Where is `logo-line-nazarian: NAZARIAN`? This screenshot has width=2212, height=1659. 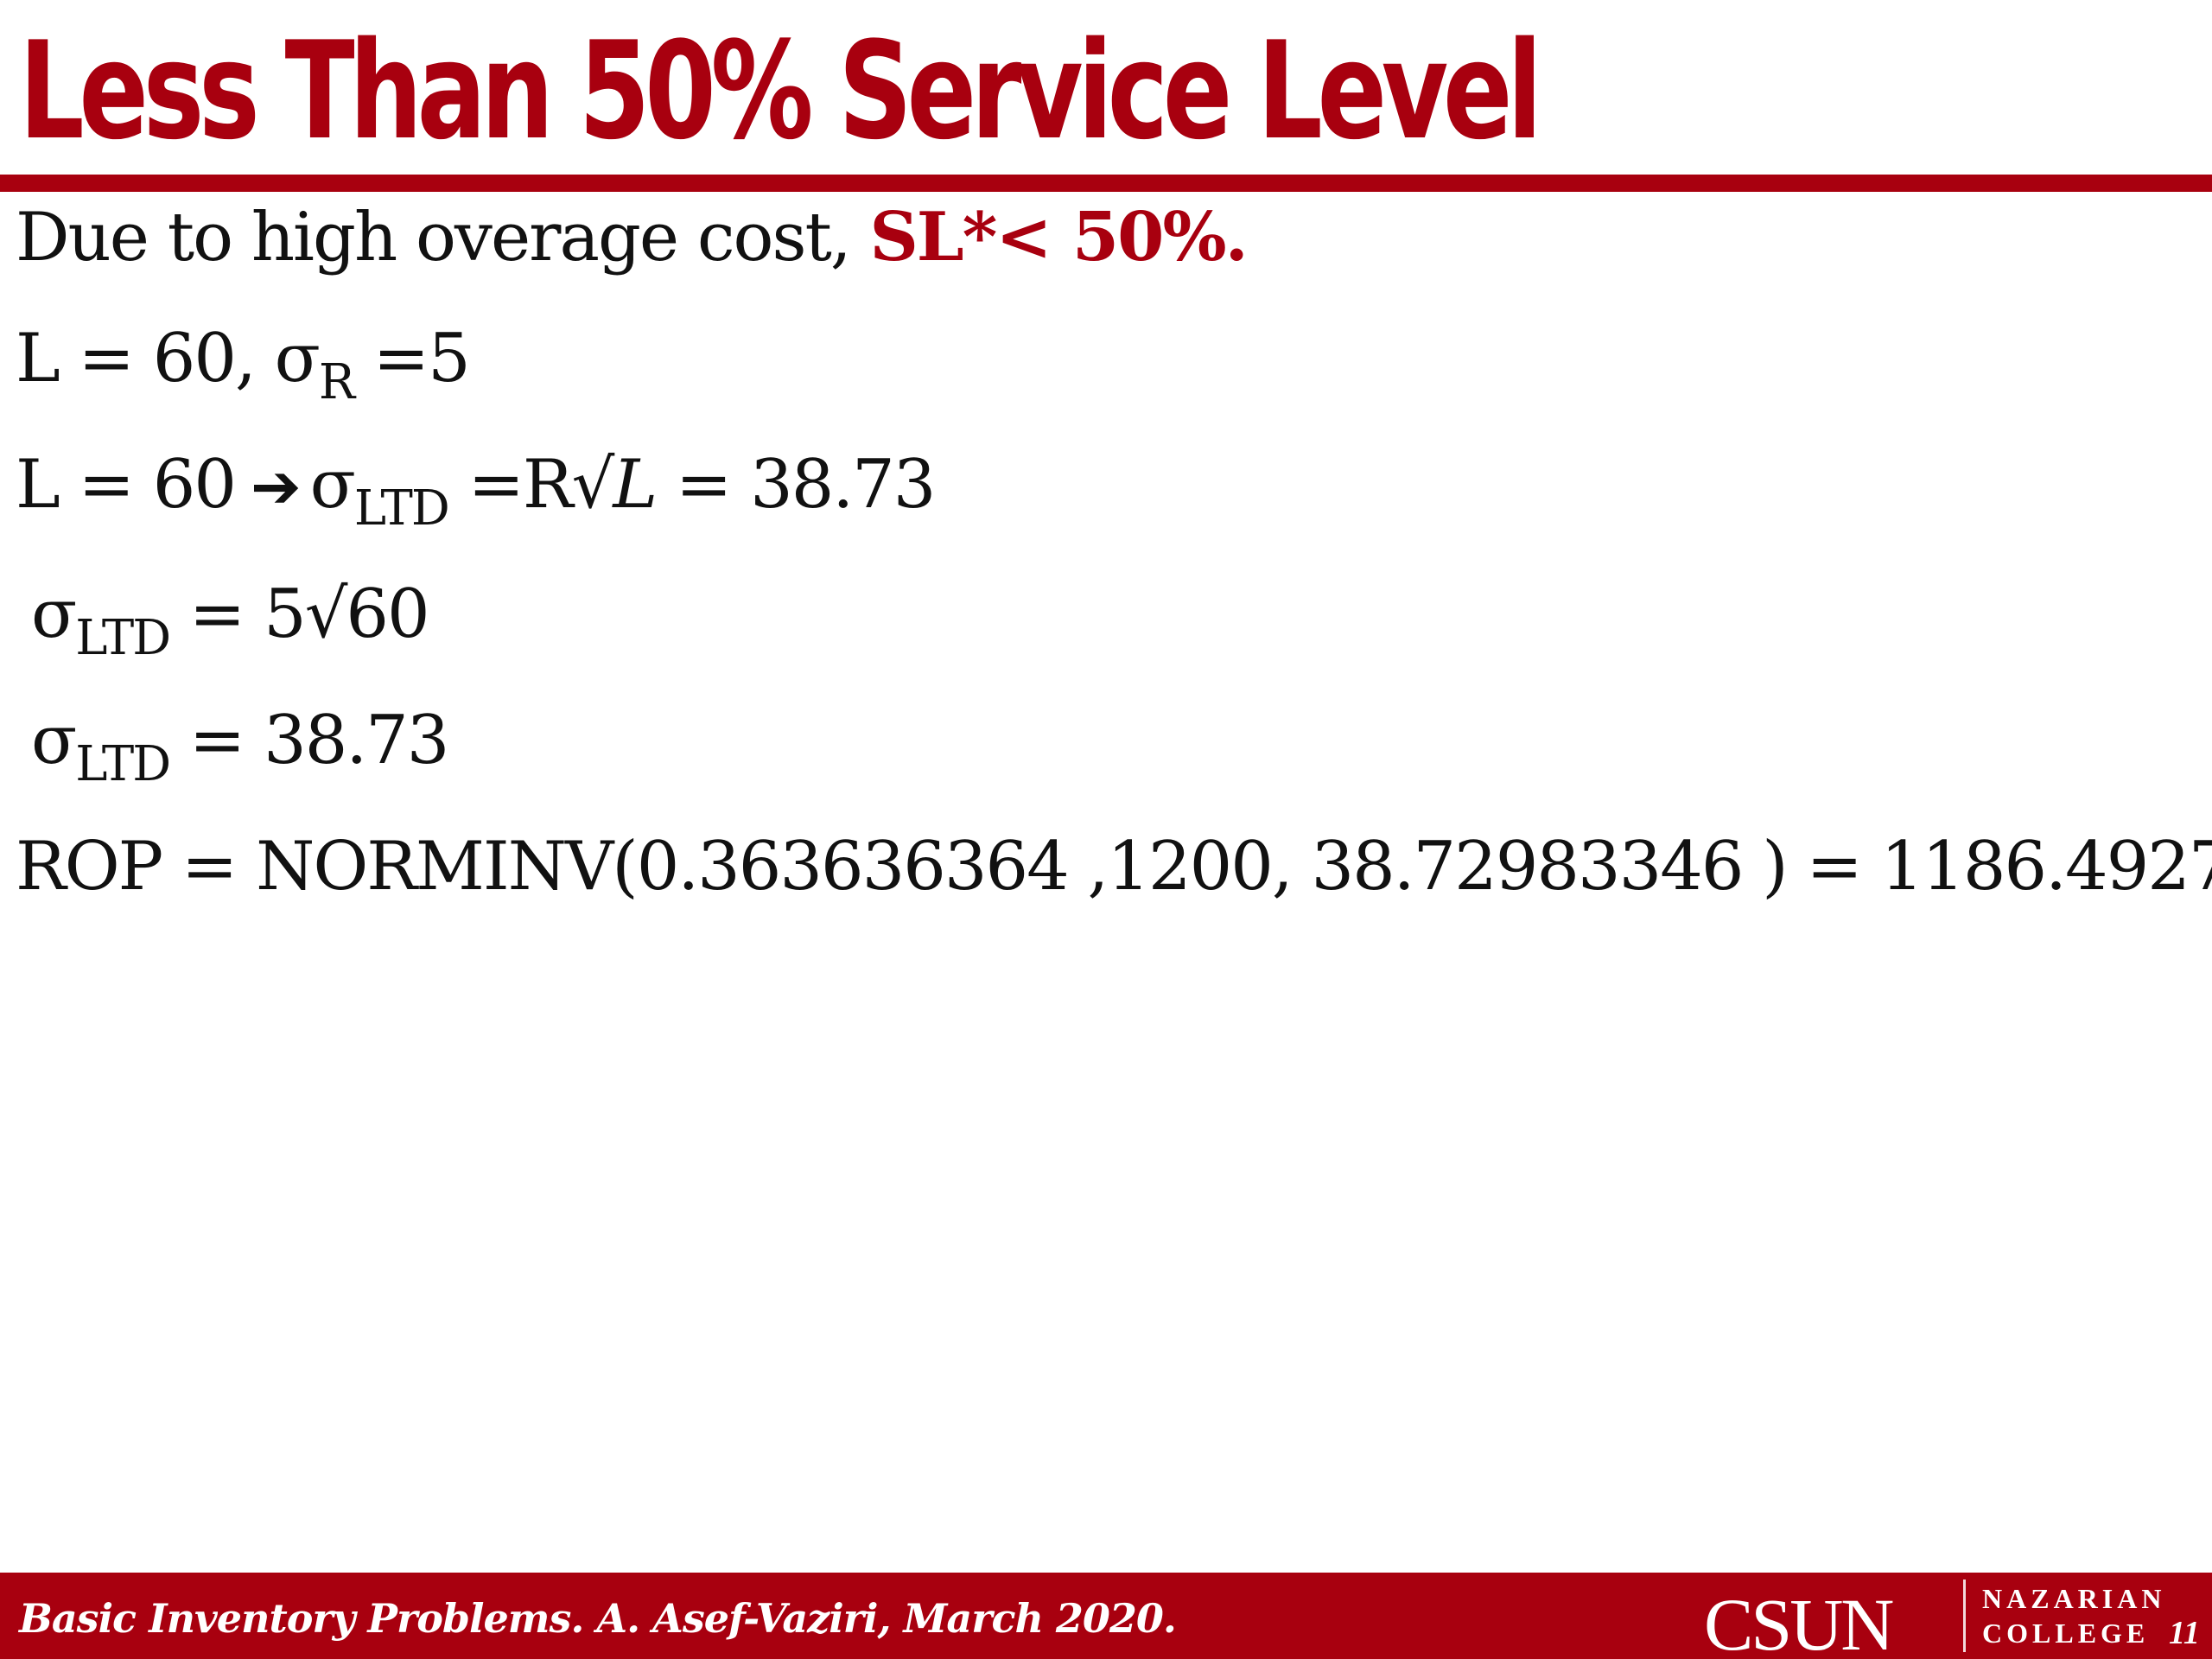 logo-line-nazarian: NAZARIAN is located at coordinates (2074, 1598).